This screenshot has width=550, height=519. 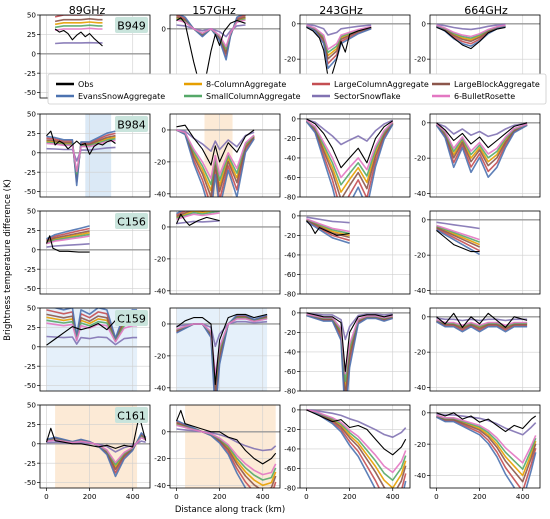 I want to click on panel-c161-243ghz: 0 -20 -40 -60 -80 0 200 400, so click(x=347, y=452).